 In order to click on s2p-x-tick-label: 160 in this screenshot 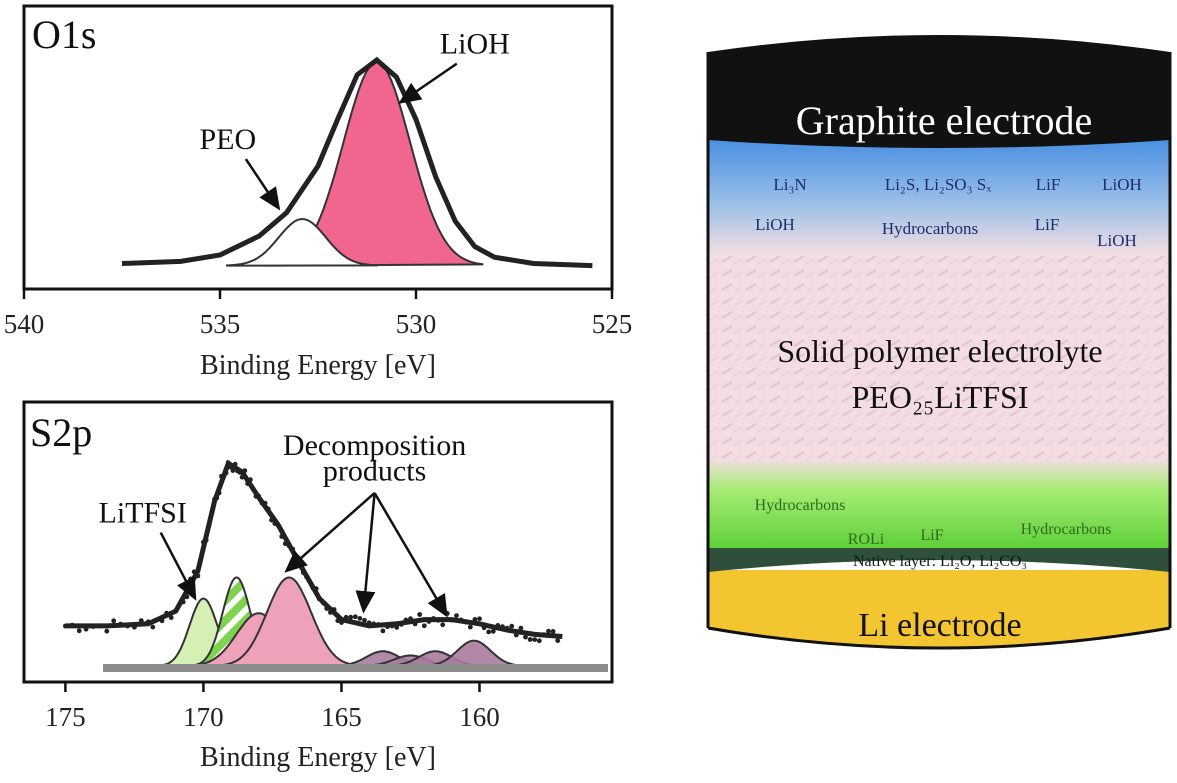, I will do `click(479, 717)`.